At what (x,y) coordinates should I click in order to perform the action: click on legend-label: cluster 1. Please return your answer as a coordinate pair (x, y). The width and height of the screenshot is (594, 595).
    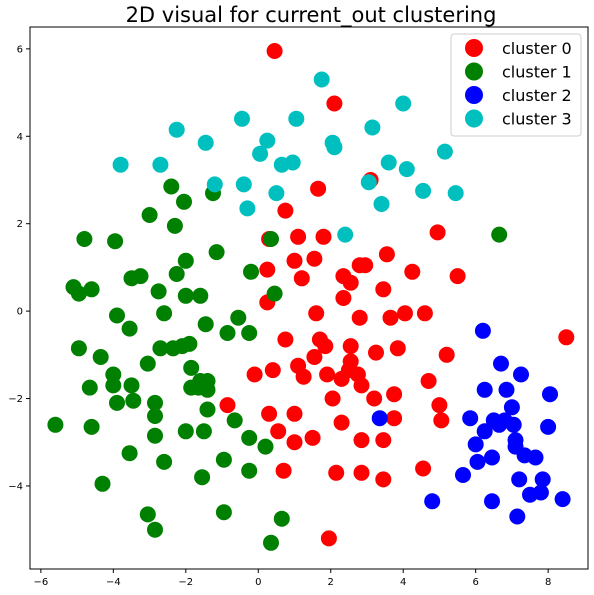
    Looking at the image, I should click on (537, 72).